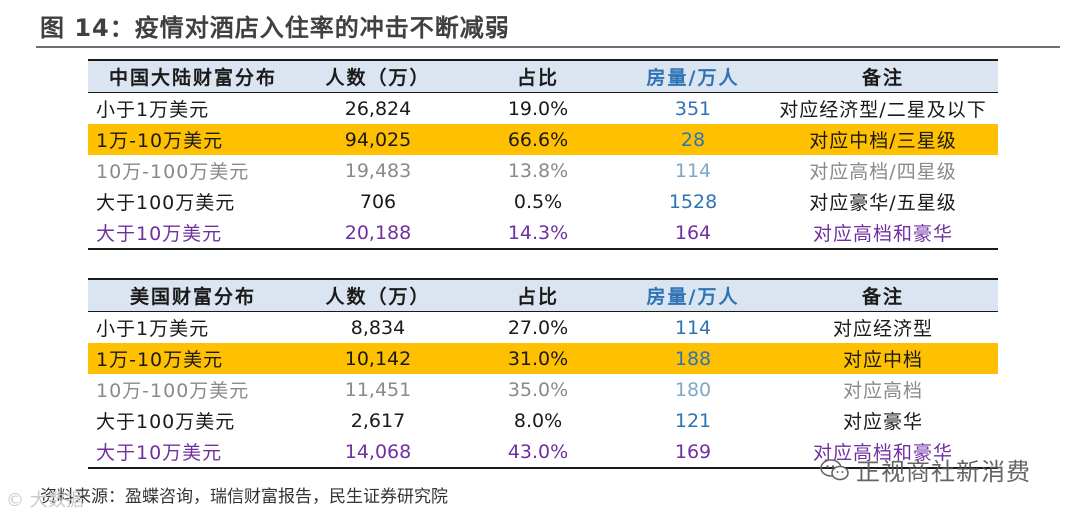 The image size is (1080, 517). I want to click on cell-rooms: 164, so click(693, 233).